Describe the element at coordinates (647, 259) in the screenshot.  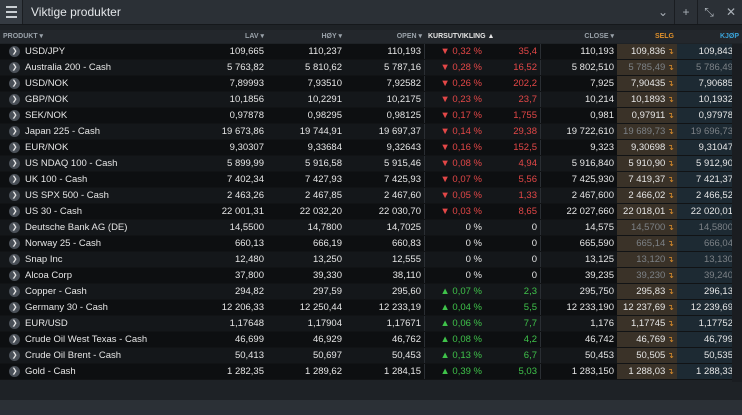
I see `sell-button: 13,120 ↴` at that location.